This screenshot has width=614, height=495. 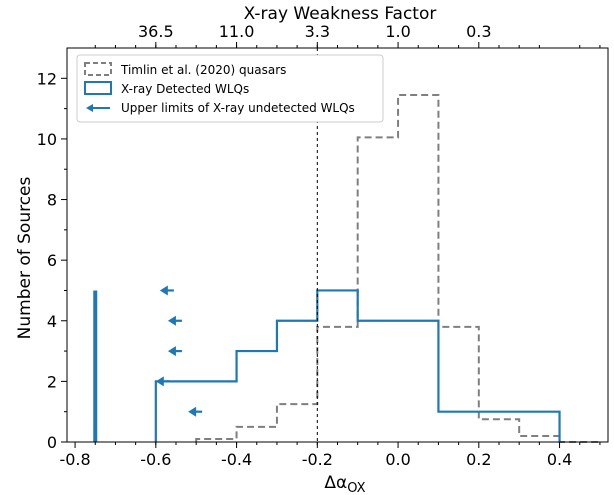 What do you see at coordinates (192, 411) in the screenshot?
I see `upper-limit-4-head` at bounding box center [192, 411].